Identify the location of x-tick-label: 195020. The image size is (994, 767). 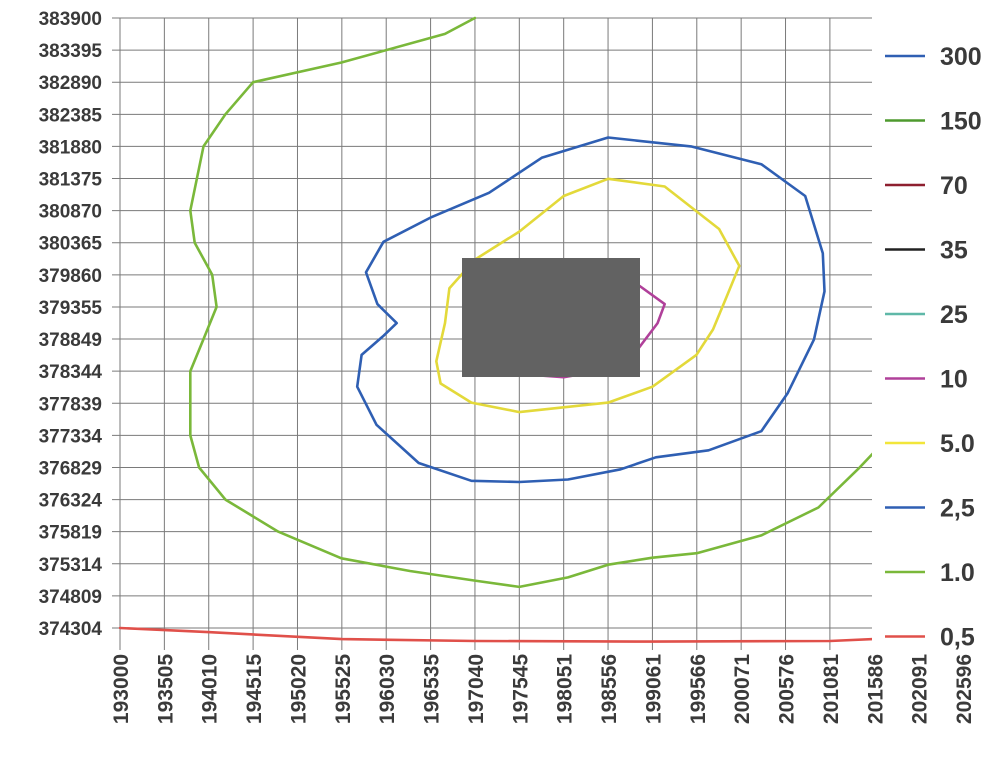
(298, 689).